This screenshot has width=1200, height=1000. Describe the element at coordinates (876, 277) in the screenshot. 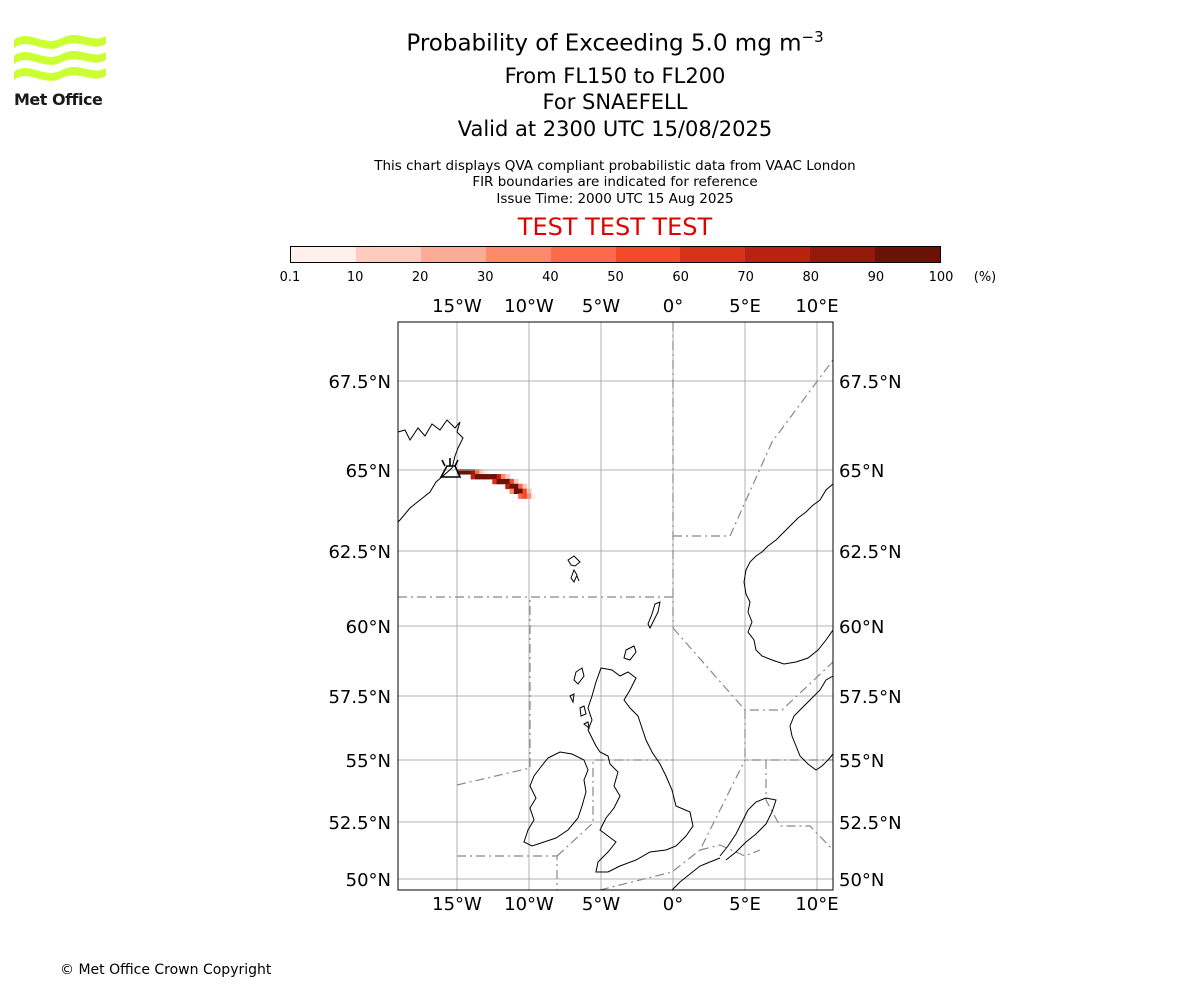

I see `colorbar-tick-label: 90` at that location.